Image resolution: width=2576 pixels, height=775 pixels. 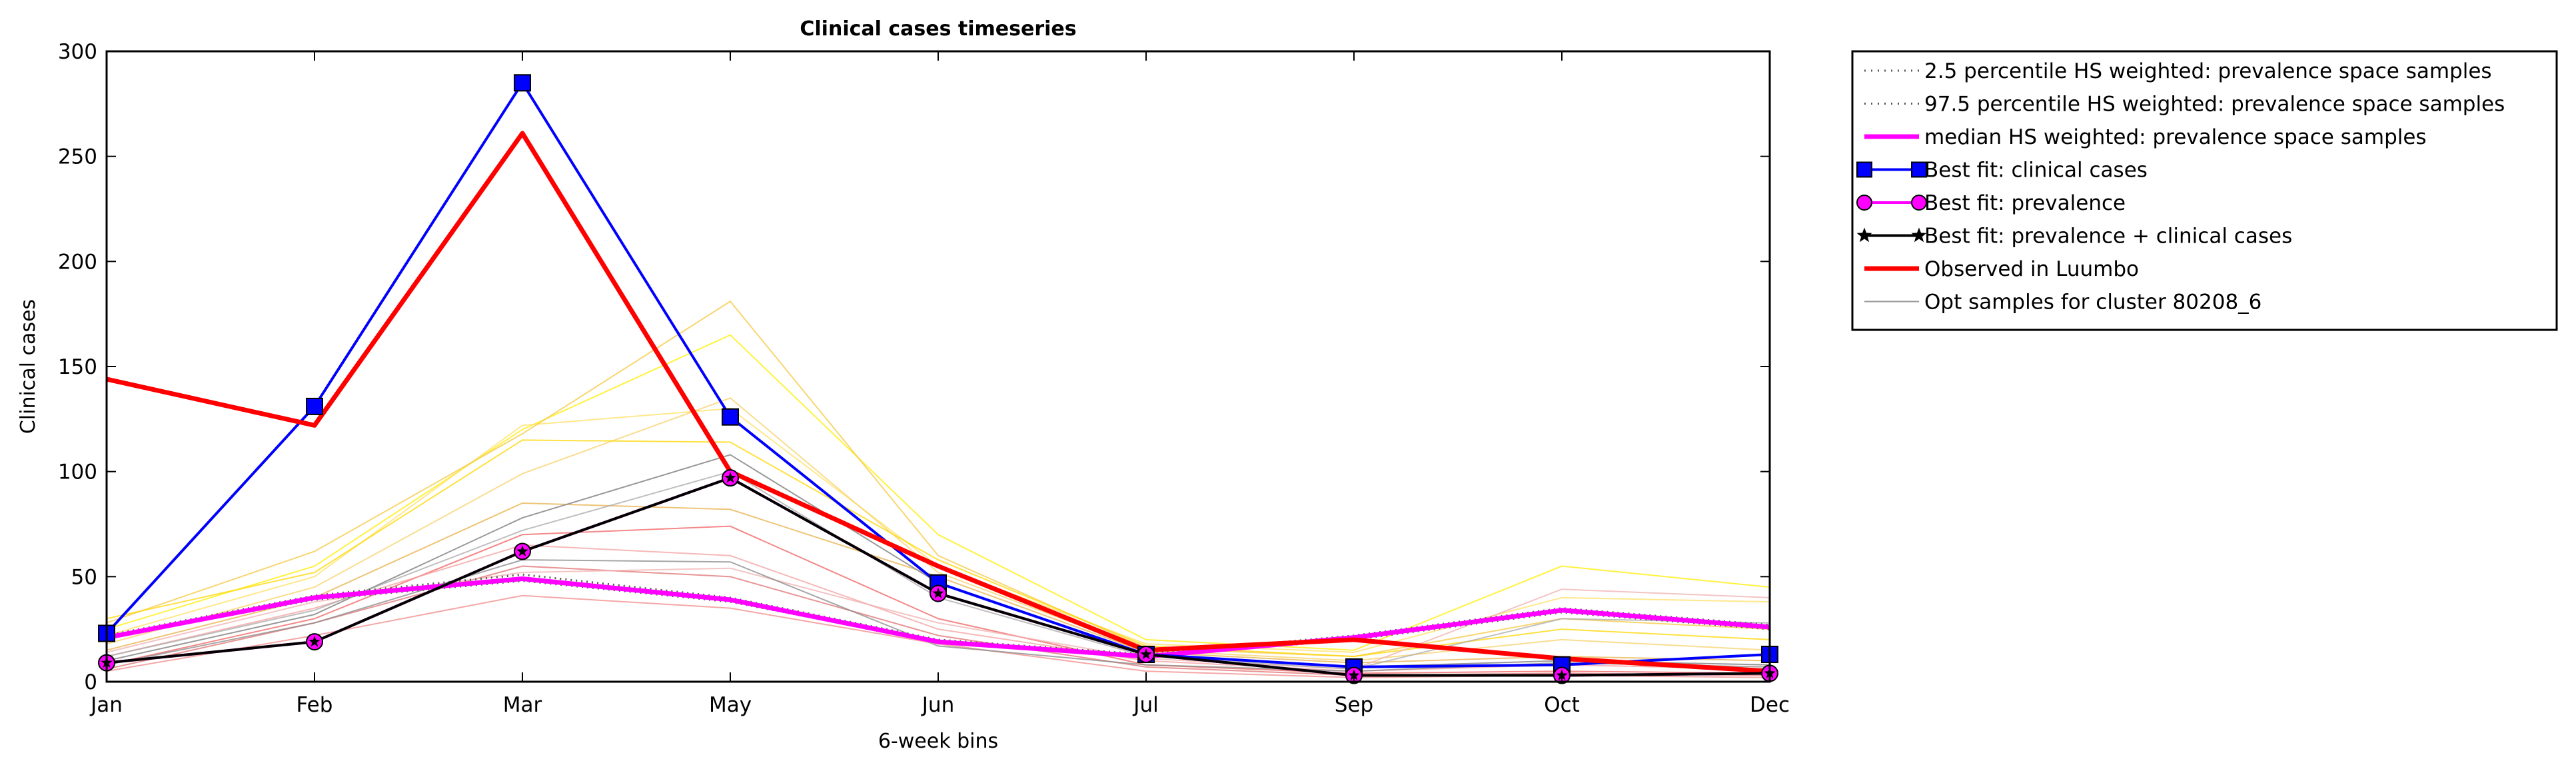 What do you see at coordinates (1145, 705) in the screenshot?
I see `x-tick-label-6: Jul` at bounding box center [1145, 705].